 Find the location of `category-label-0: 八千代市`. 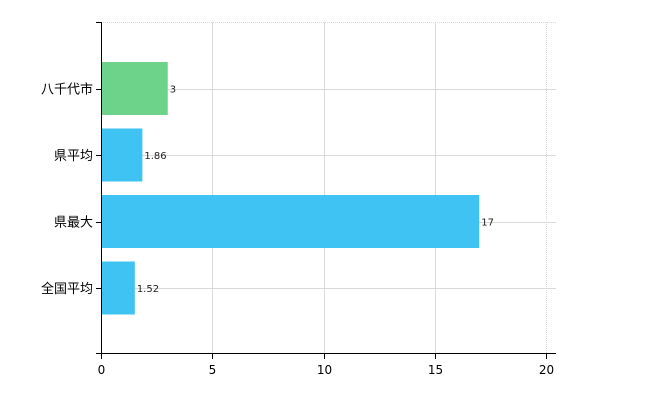

category-label-0: 八千代市 is located at coordinates (67, 90).